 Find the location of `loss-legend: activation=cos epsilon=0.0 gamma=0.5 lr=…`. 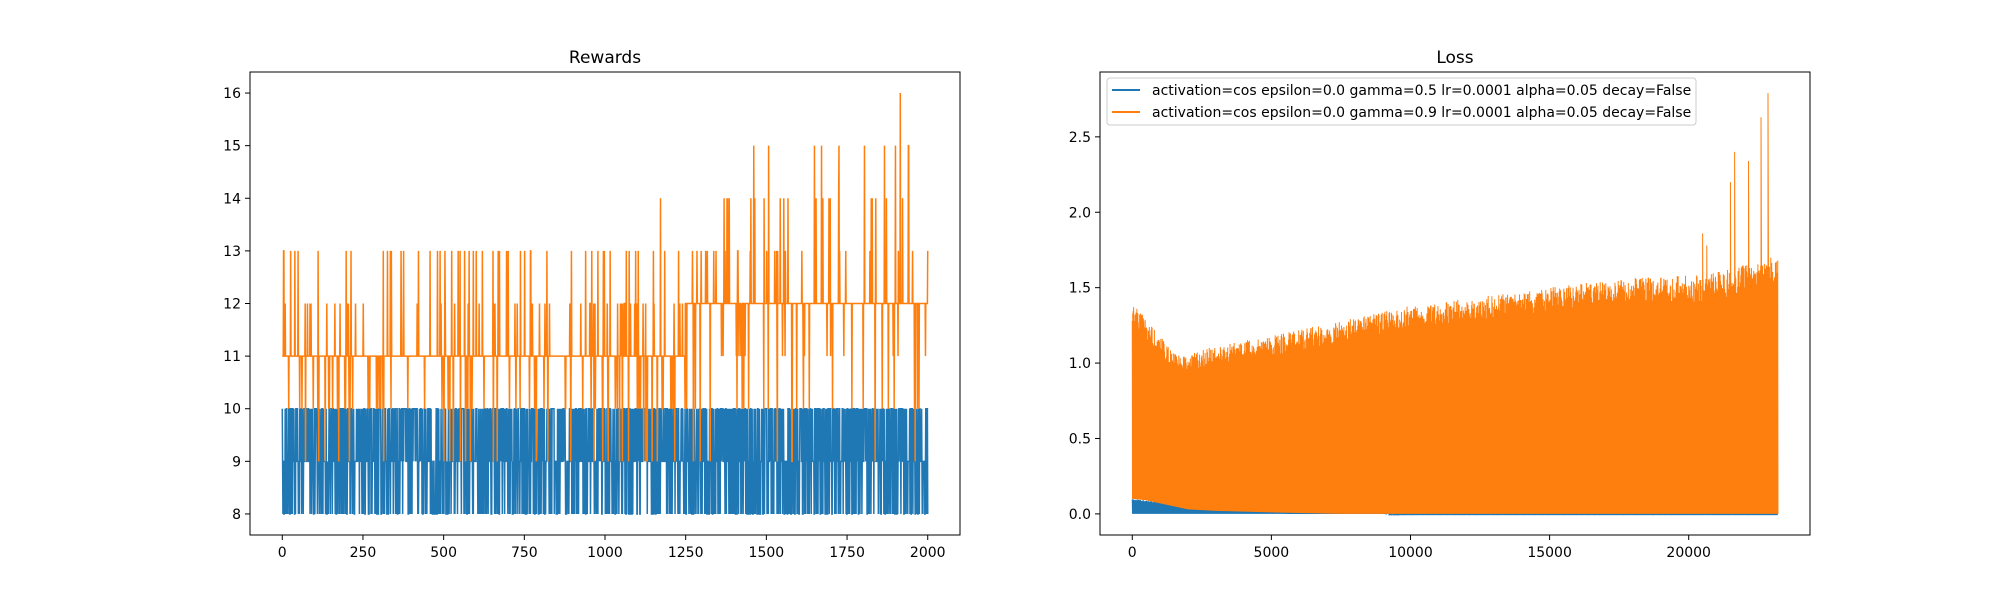

loss-legend: activation=cos epsilon=0.0 gamma=0.5 lr=… is located at coordinates (1401, 101).